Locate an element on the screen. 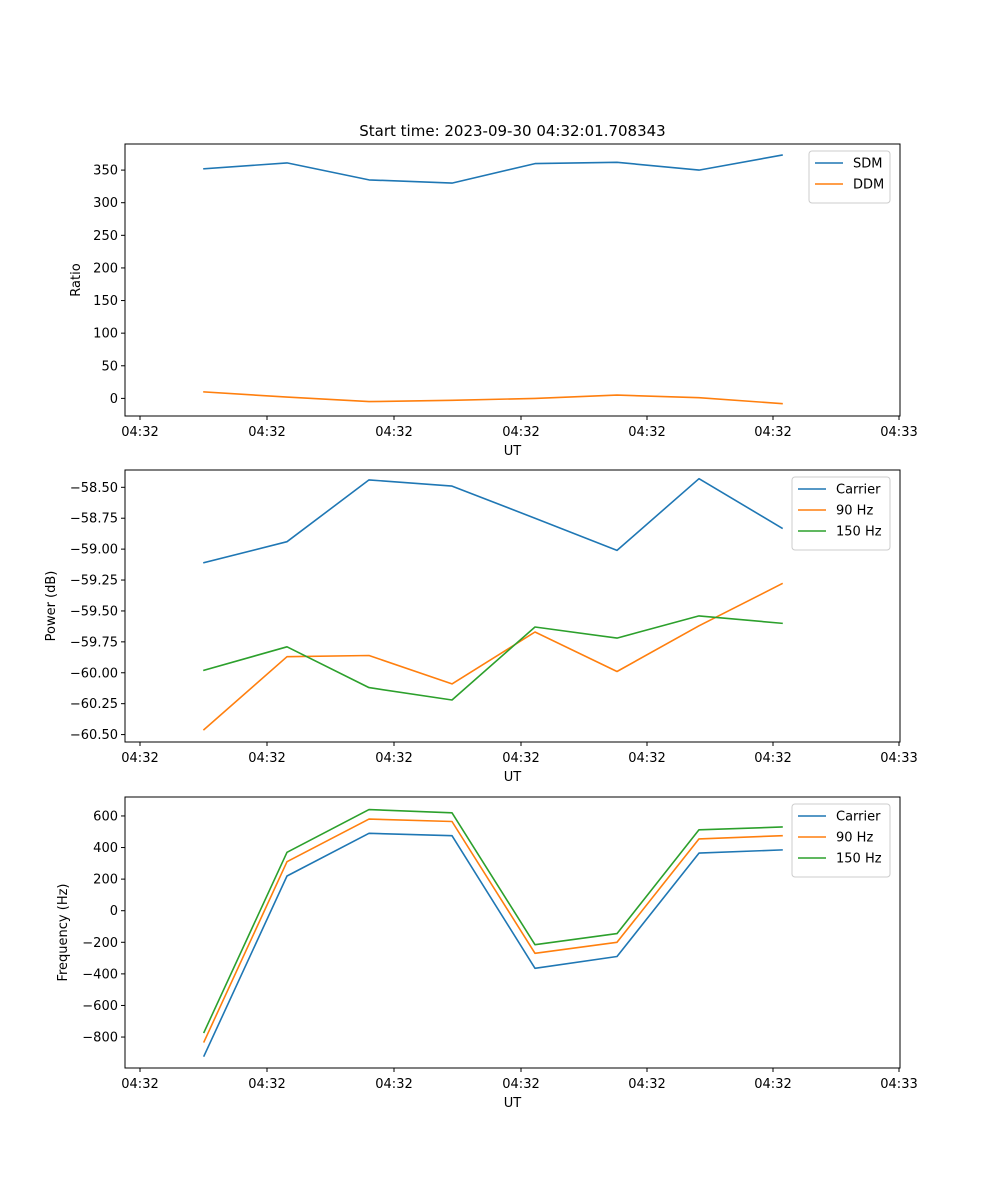 The width and height of the screenshot is (1000, 1200). y-tick-label: −59.50 is located at coordinates (94, 611).